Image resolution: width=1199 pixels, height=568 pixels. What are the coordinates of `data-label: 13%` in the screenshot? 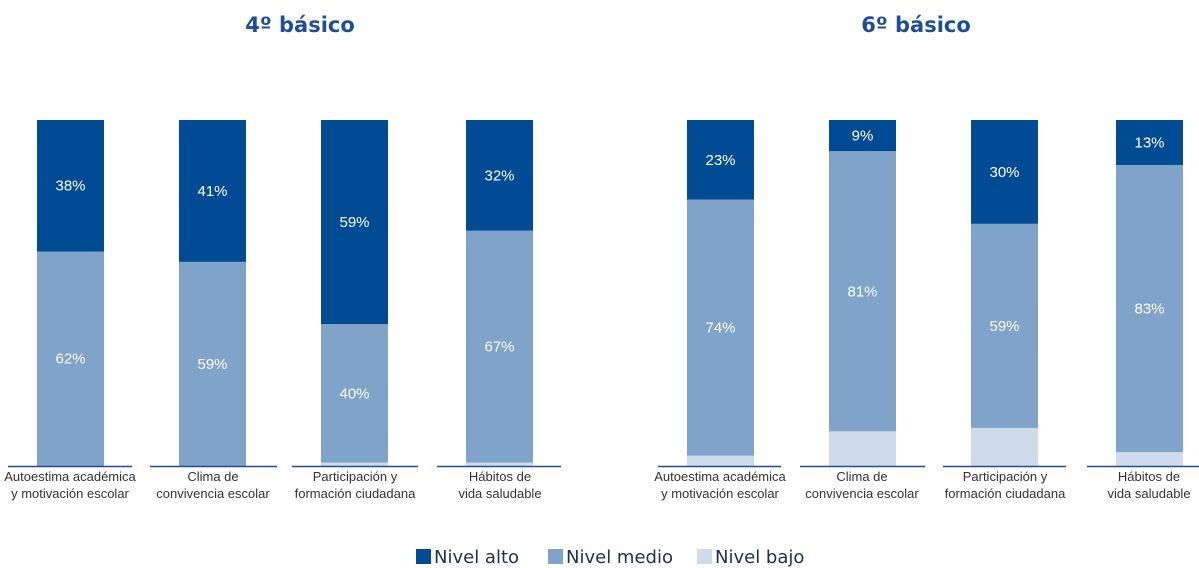 It's located at (1149, 142).